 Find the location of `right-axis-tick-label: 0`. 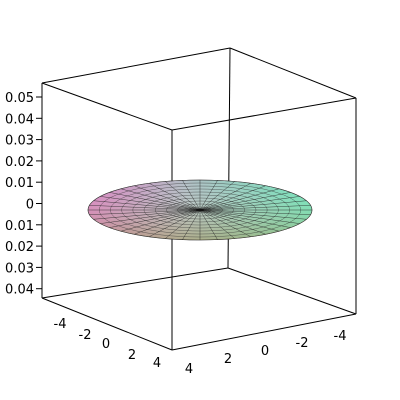

right-axis-tick-label: 0 is located at coordinates (265, 351).